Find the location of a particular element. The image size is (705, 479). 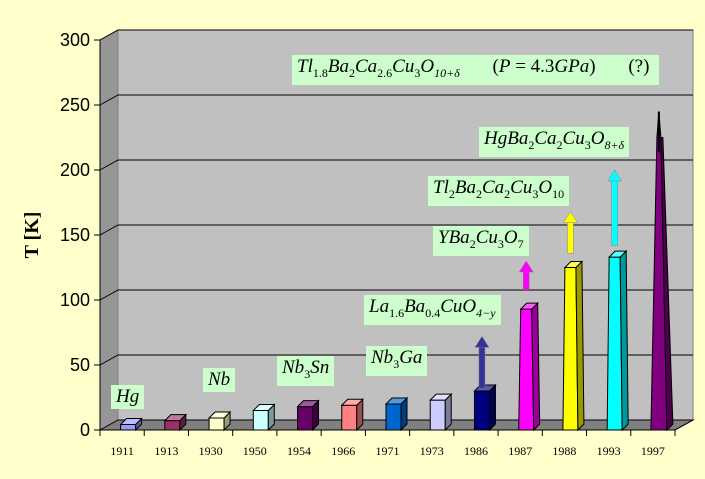

y-tick-labels: 0 50 100 150 200 250 300 is located at coordinates (75, 235).